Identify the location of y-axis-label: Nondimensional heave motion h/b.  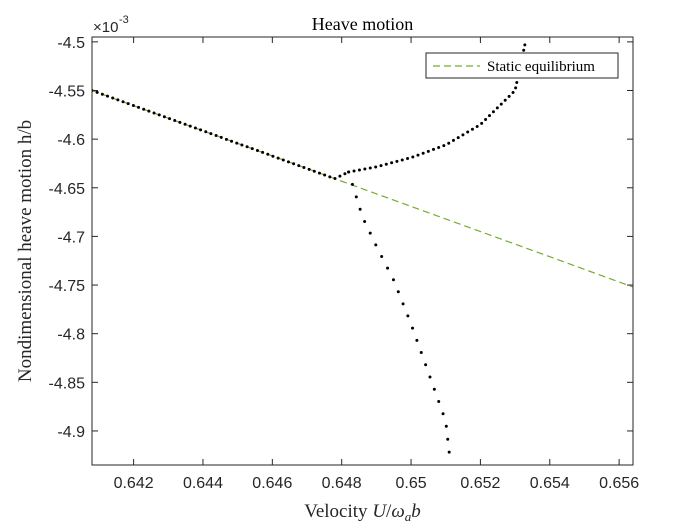
(25, 251).